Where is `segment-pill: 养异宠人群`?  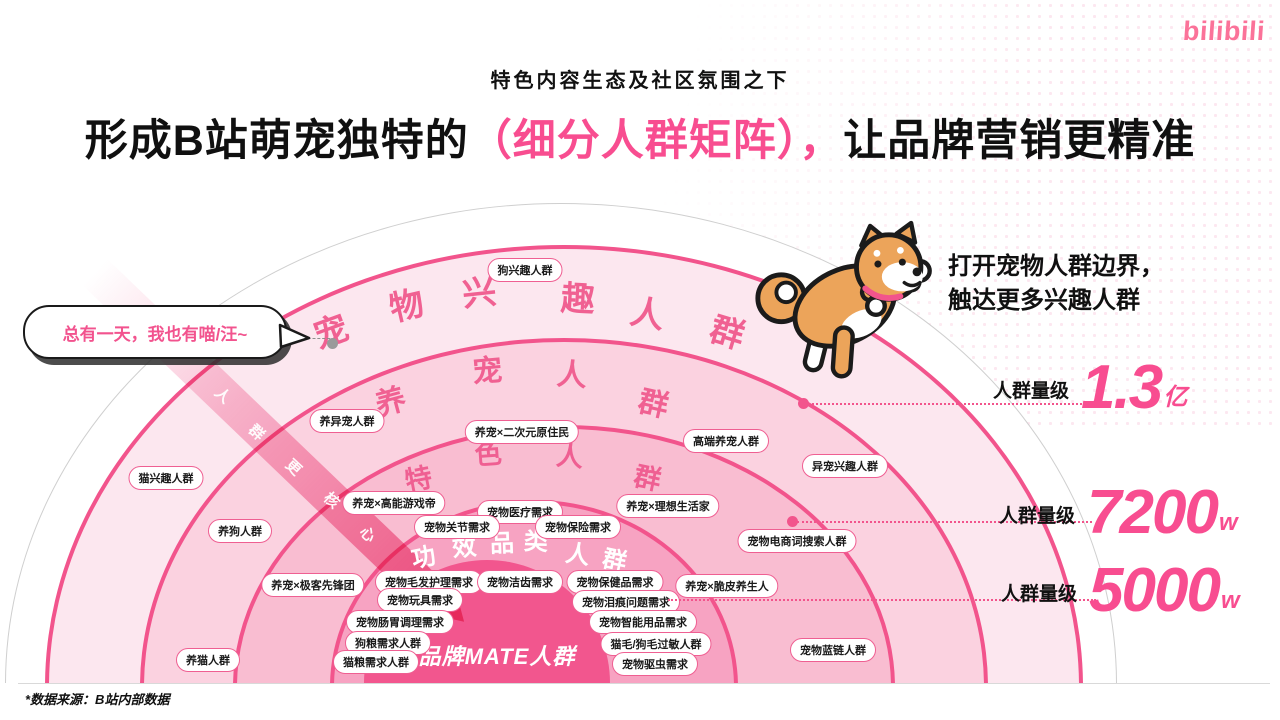
segment-pill: 养异宠人群 is located at coordinates (347, 421).